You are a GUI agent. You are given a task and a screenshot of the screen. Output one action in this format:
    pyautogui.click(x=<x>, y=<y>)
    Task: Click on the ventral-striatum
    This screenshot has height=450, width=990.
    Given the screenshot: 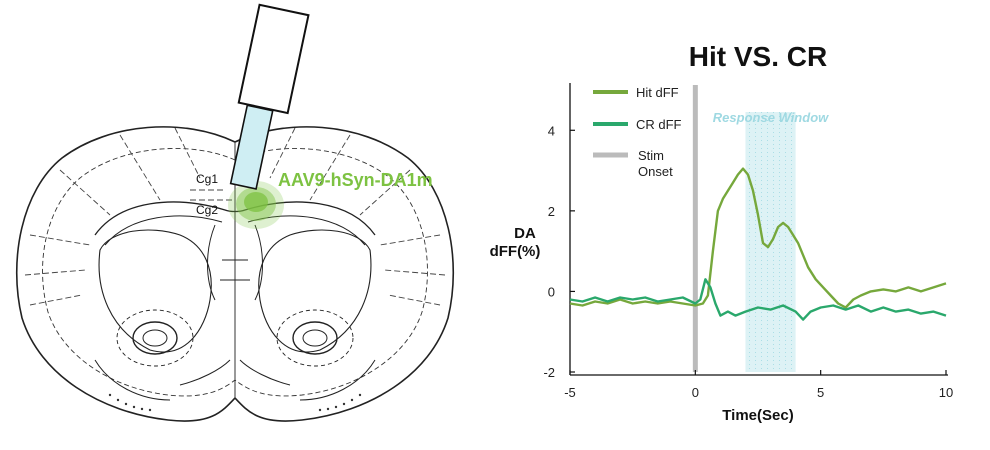 What is the action you would take?
    pyautogui.click(x=235, y=380)
    